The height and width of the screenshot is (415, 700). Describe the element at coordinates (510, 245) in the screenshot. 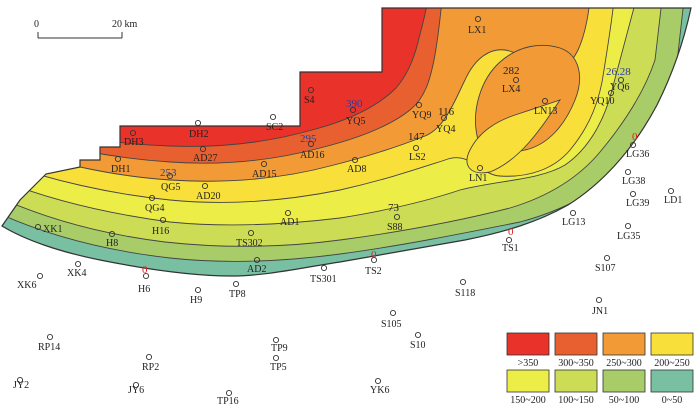

I see `well-ts1: TS1` at that location.